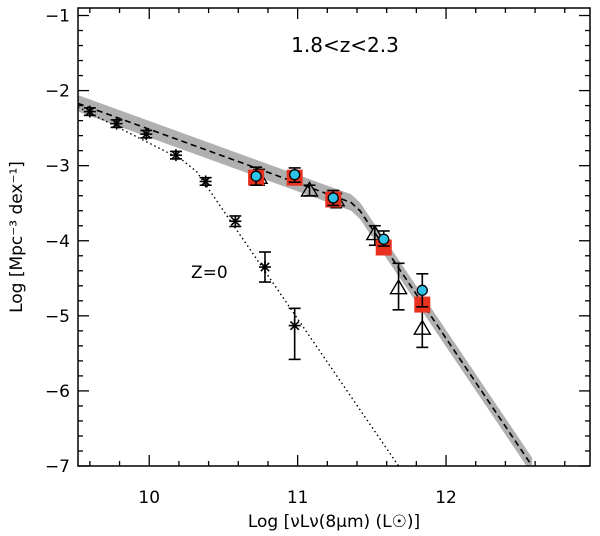 The image size is (600, 536). Describe the element at coordinates (57, 467) in the screenshot. I see `y-tick-label: −7` at that location.